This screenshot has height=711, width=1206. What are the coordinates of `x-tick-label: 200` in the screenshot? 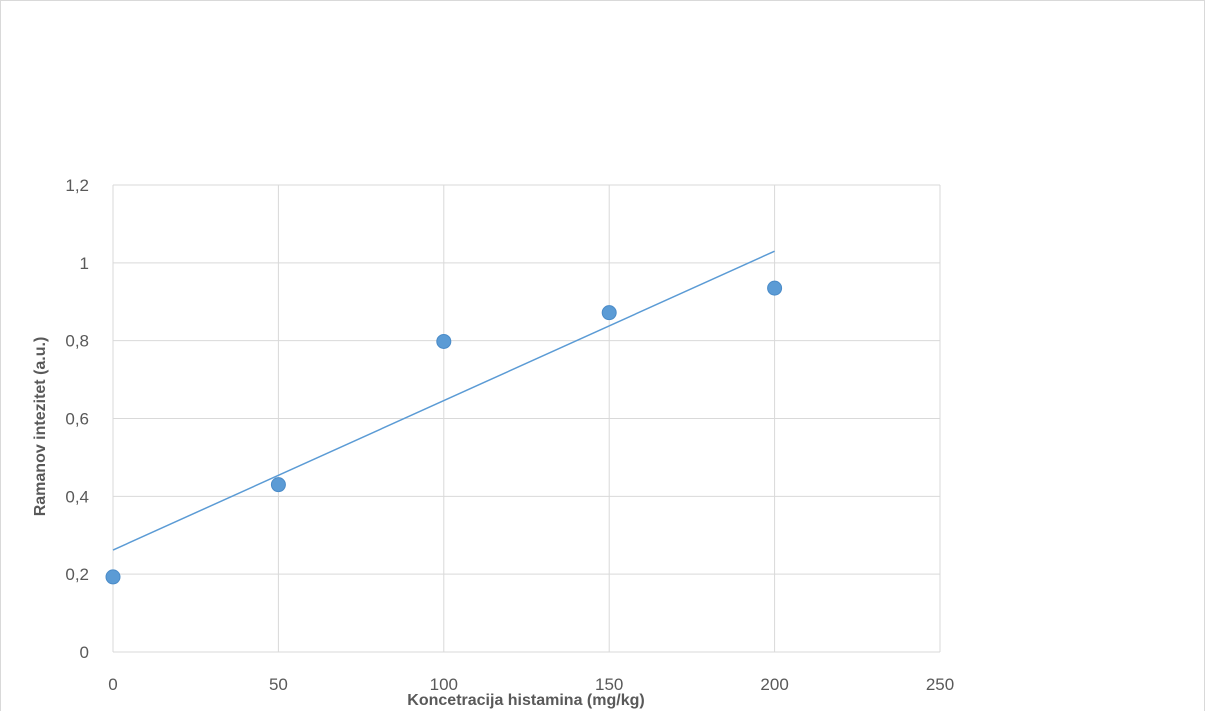 It's located at (774, 684).